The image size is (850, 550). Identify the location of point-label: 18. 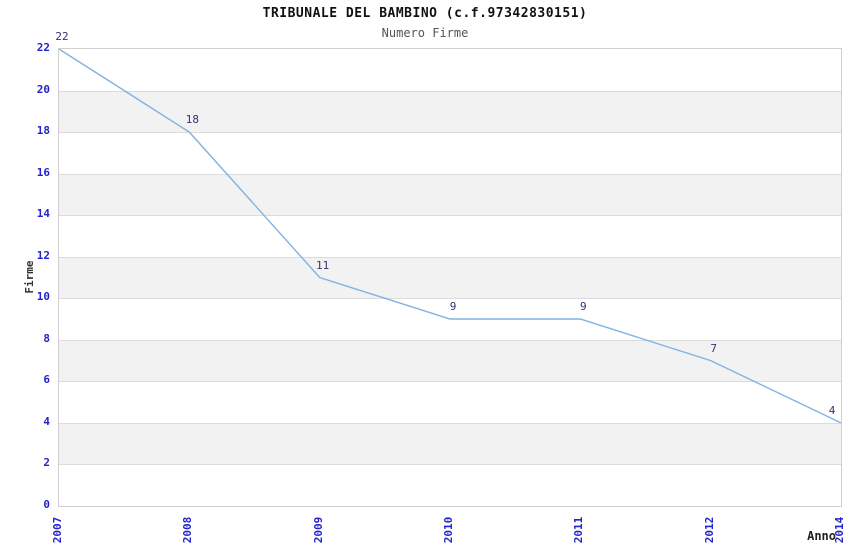
(192, 120).